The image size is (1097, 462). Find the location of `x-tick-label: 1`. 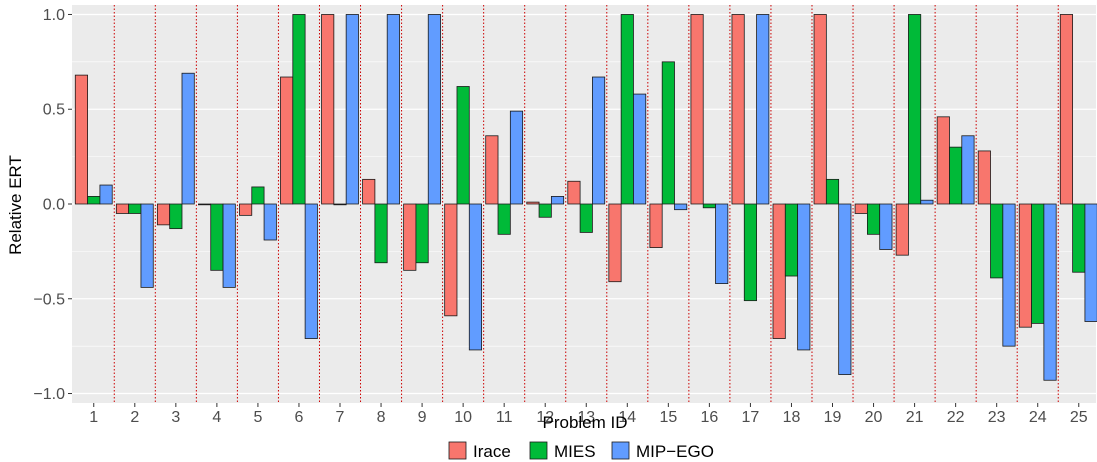

x-tick-label: 1 is located at coordinates (93, 417).